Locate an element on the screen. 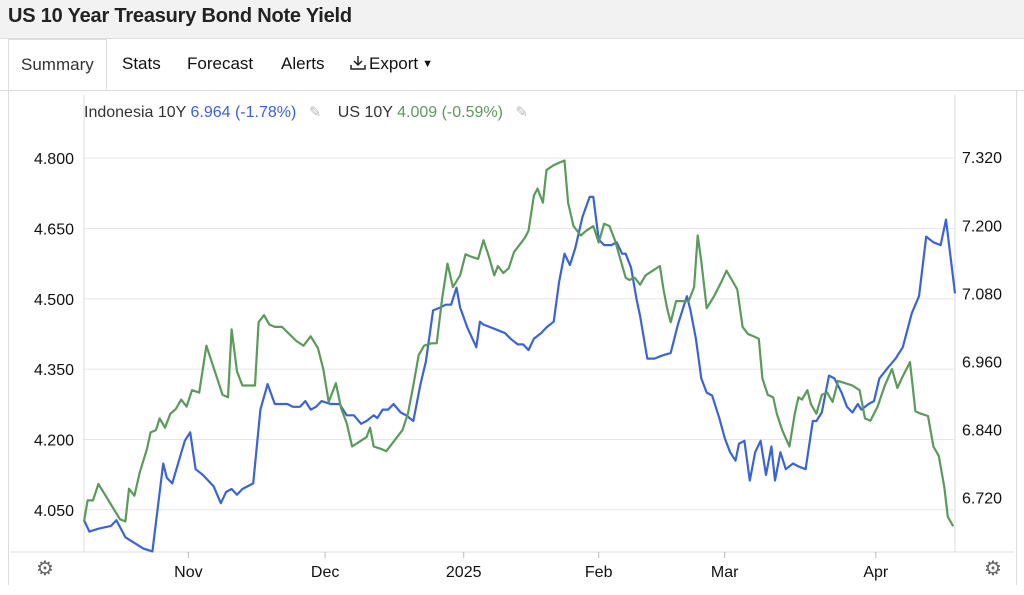 This screenshot has width=1024, height=595. legend-us-name: US 10Y is located at coordinates (365, 112).